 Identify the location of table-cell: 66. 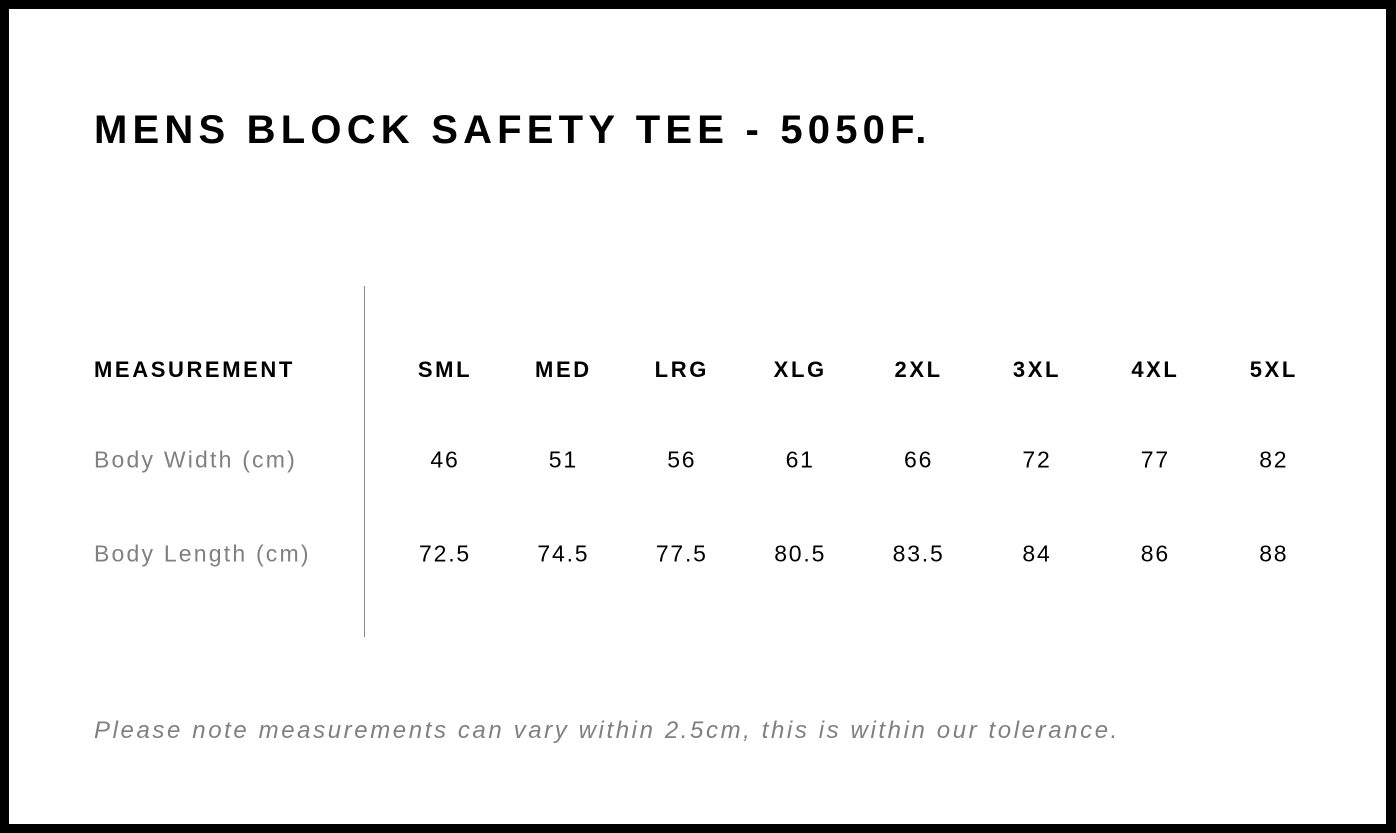
(919, 459).